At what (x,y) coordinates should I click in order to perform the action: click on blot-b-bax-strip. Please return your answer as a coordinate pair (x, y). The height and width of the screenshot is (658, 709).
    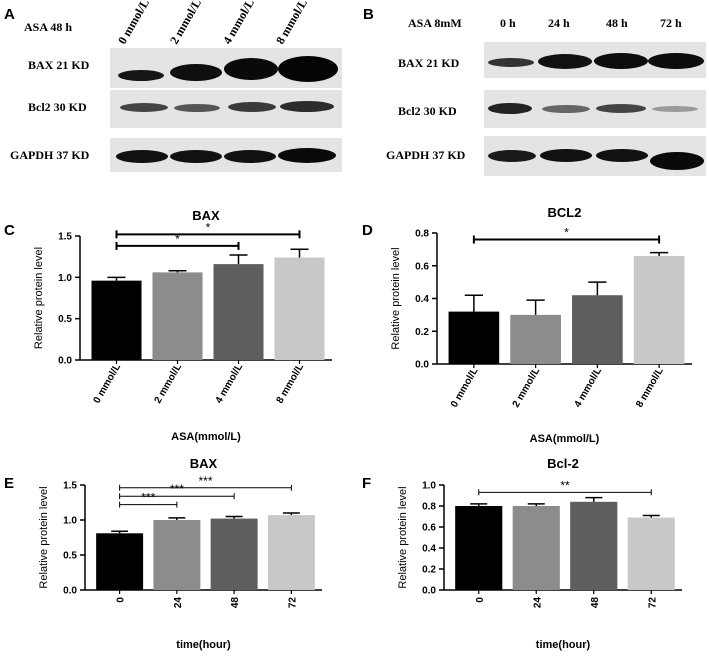
    Looking at the image, I should click on (595, 60).